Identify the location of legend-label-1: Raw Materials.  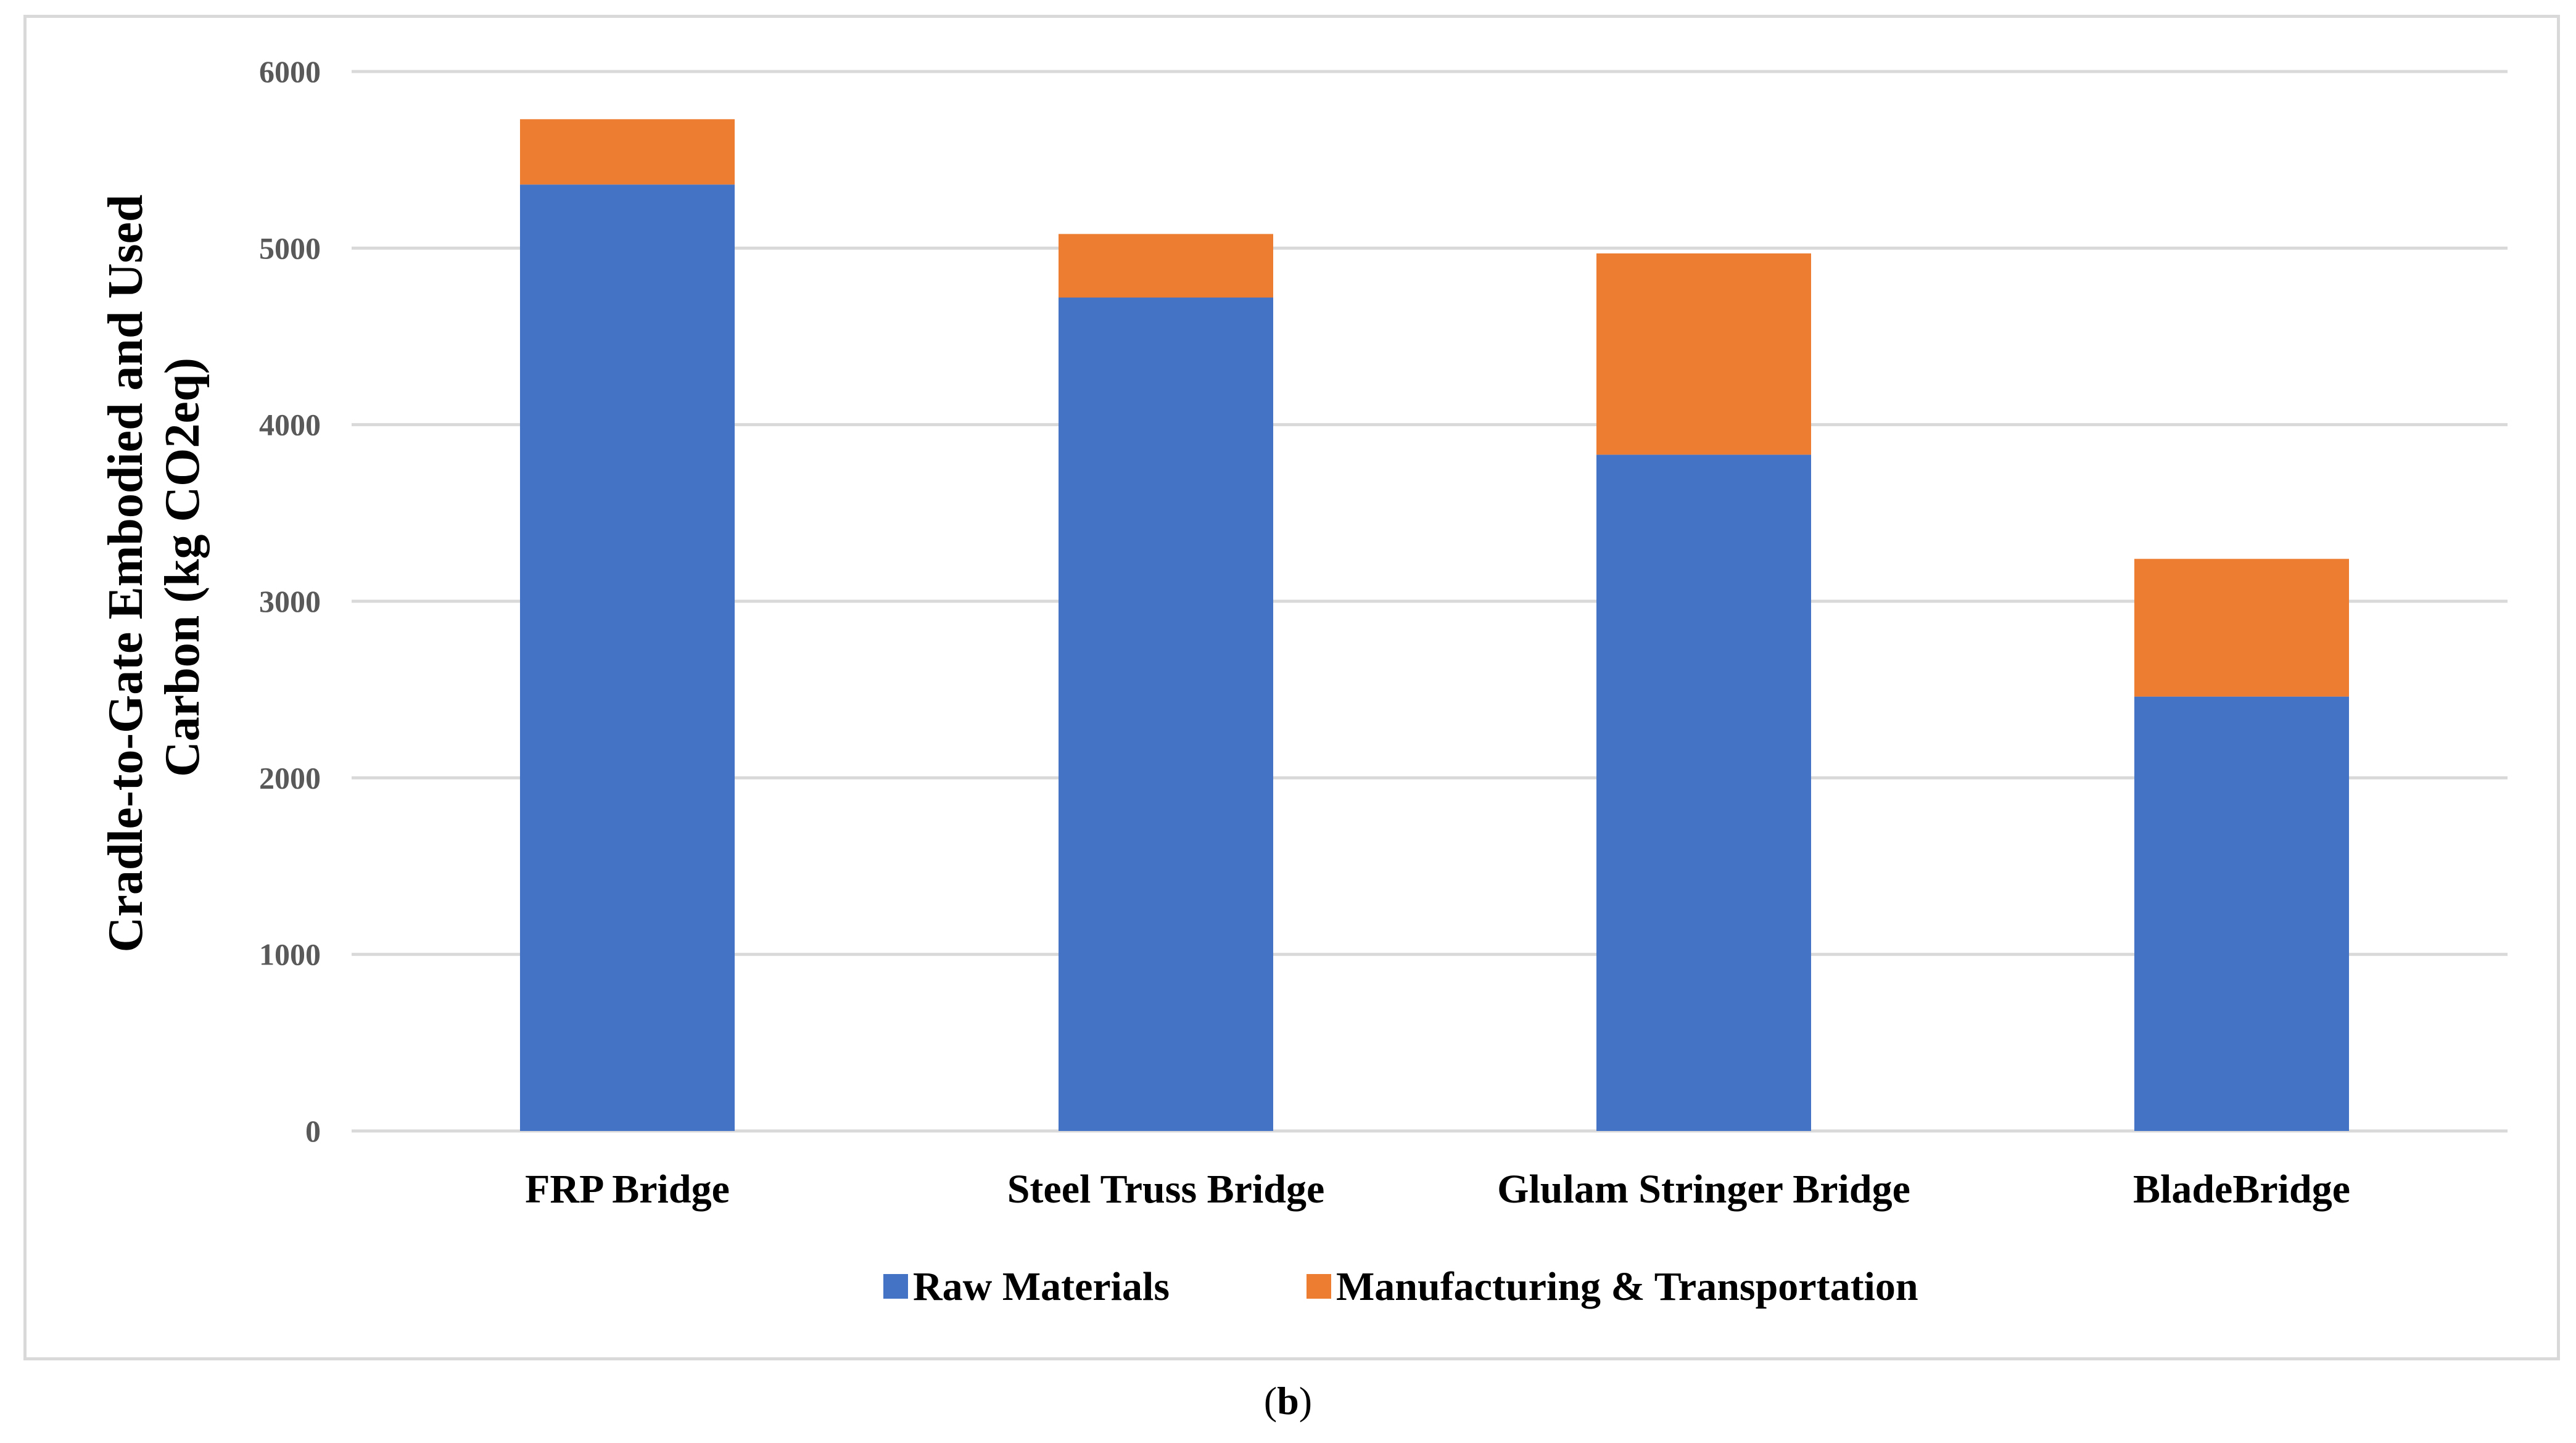
(1041, 1286).